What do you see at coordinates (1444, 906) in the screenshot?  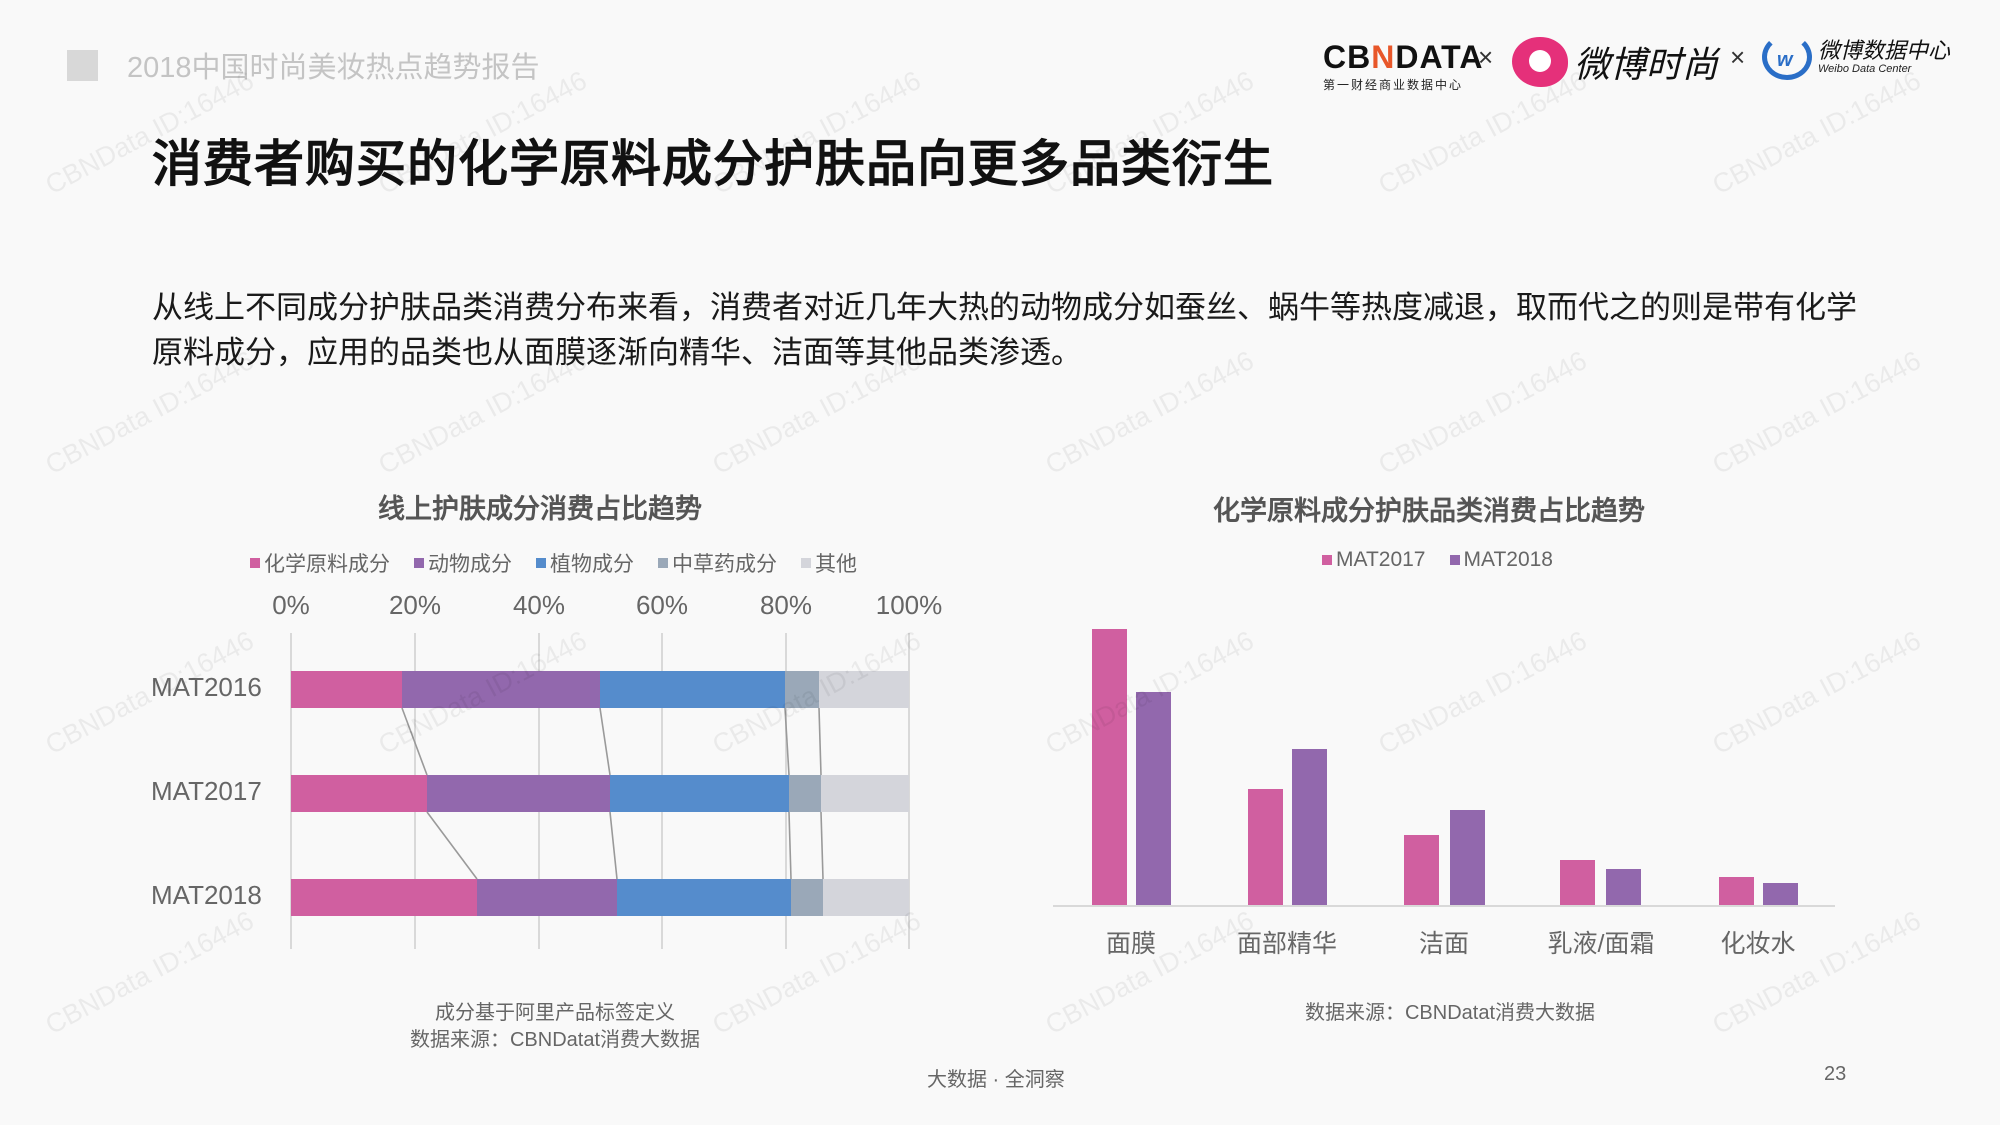 I see `x-axis-baseline` at bounding box center [1444, 906].